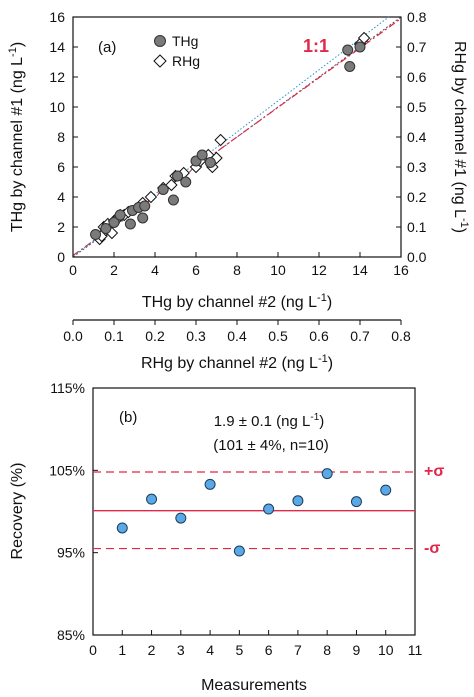 The width and height of the screenshot is (474, 697). I want to click on y2-tick-label: 0.7, so click(417, 47).